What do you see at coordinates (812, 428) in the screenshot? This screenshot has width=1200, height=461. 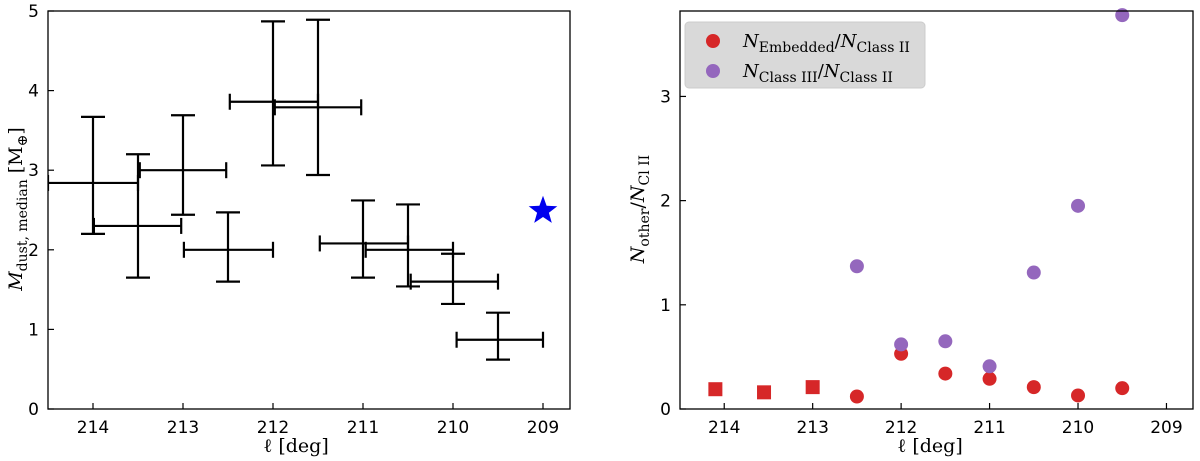 I see `right-x-tick-label: 213` at bounding box center [812, 428].